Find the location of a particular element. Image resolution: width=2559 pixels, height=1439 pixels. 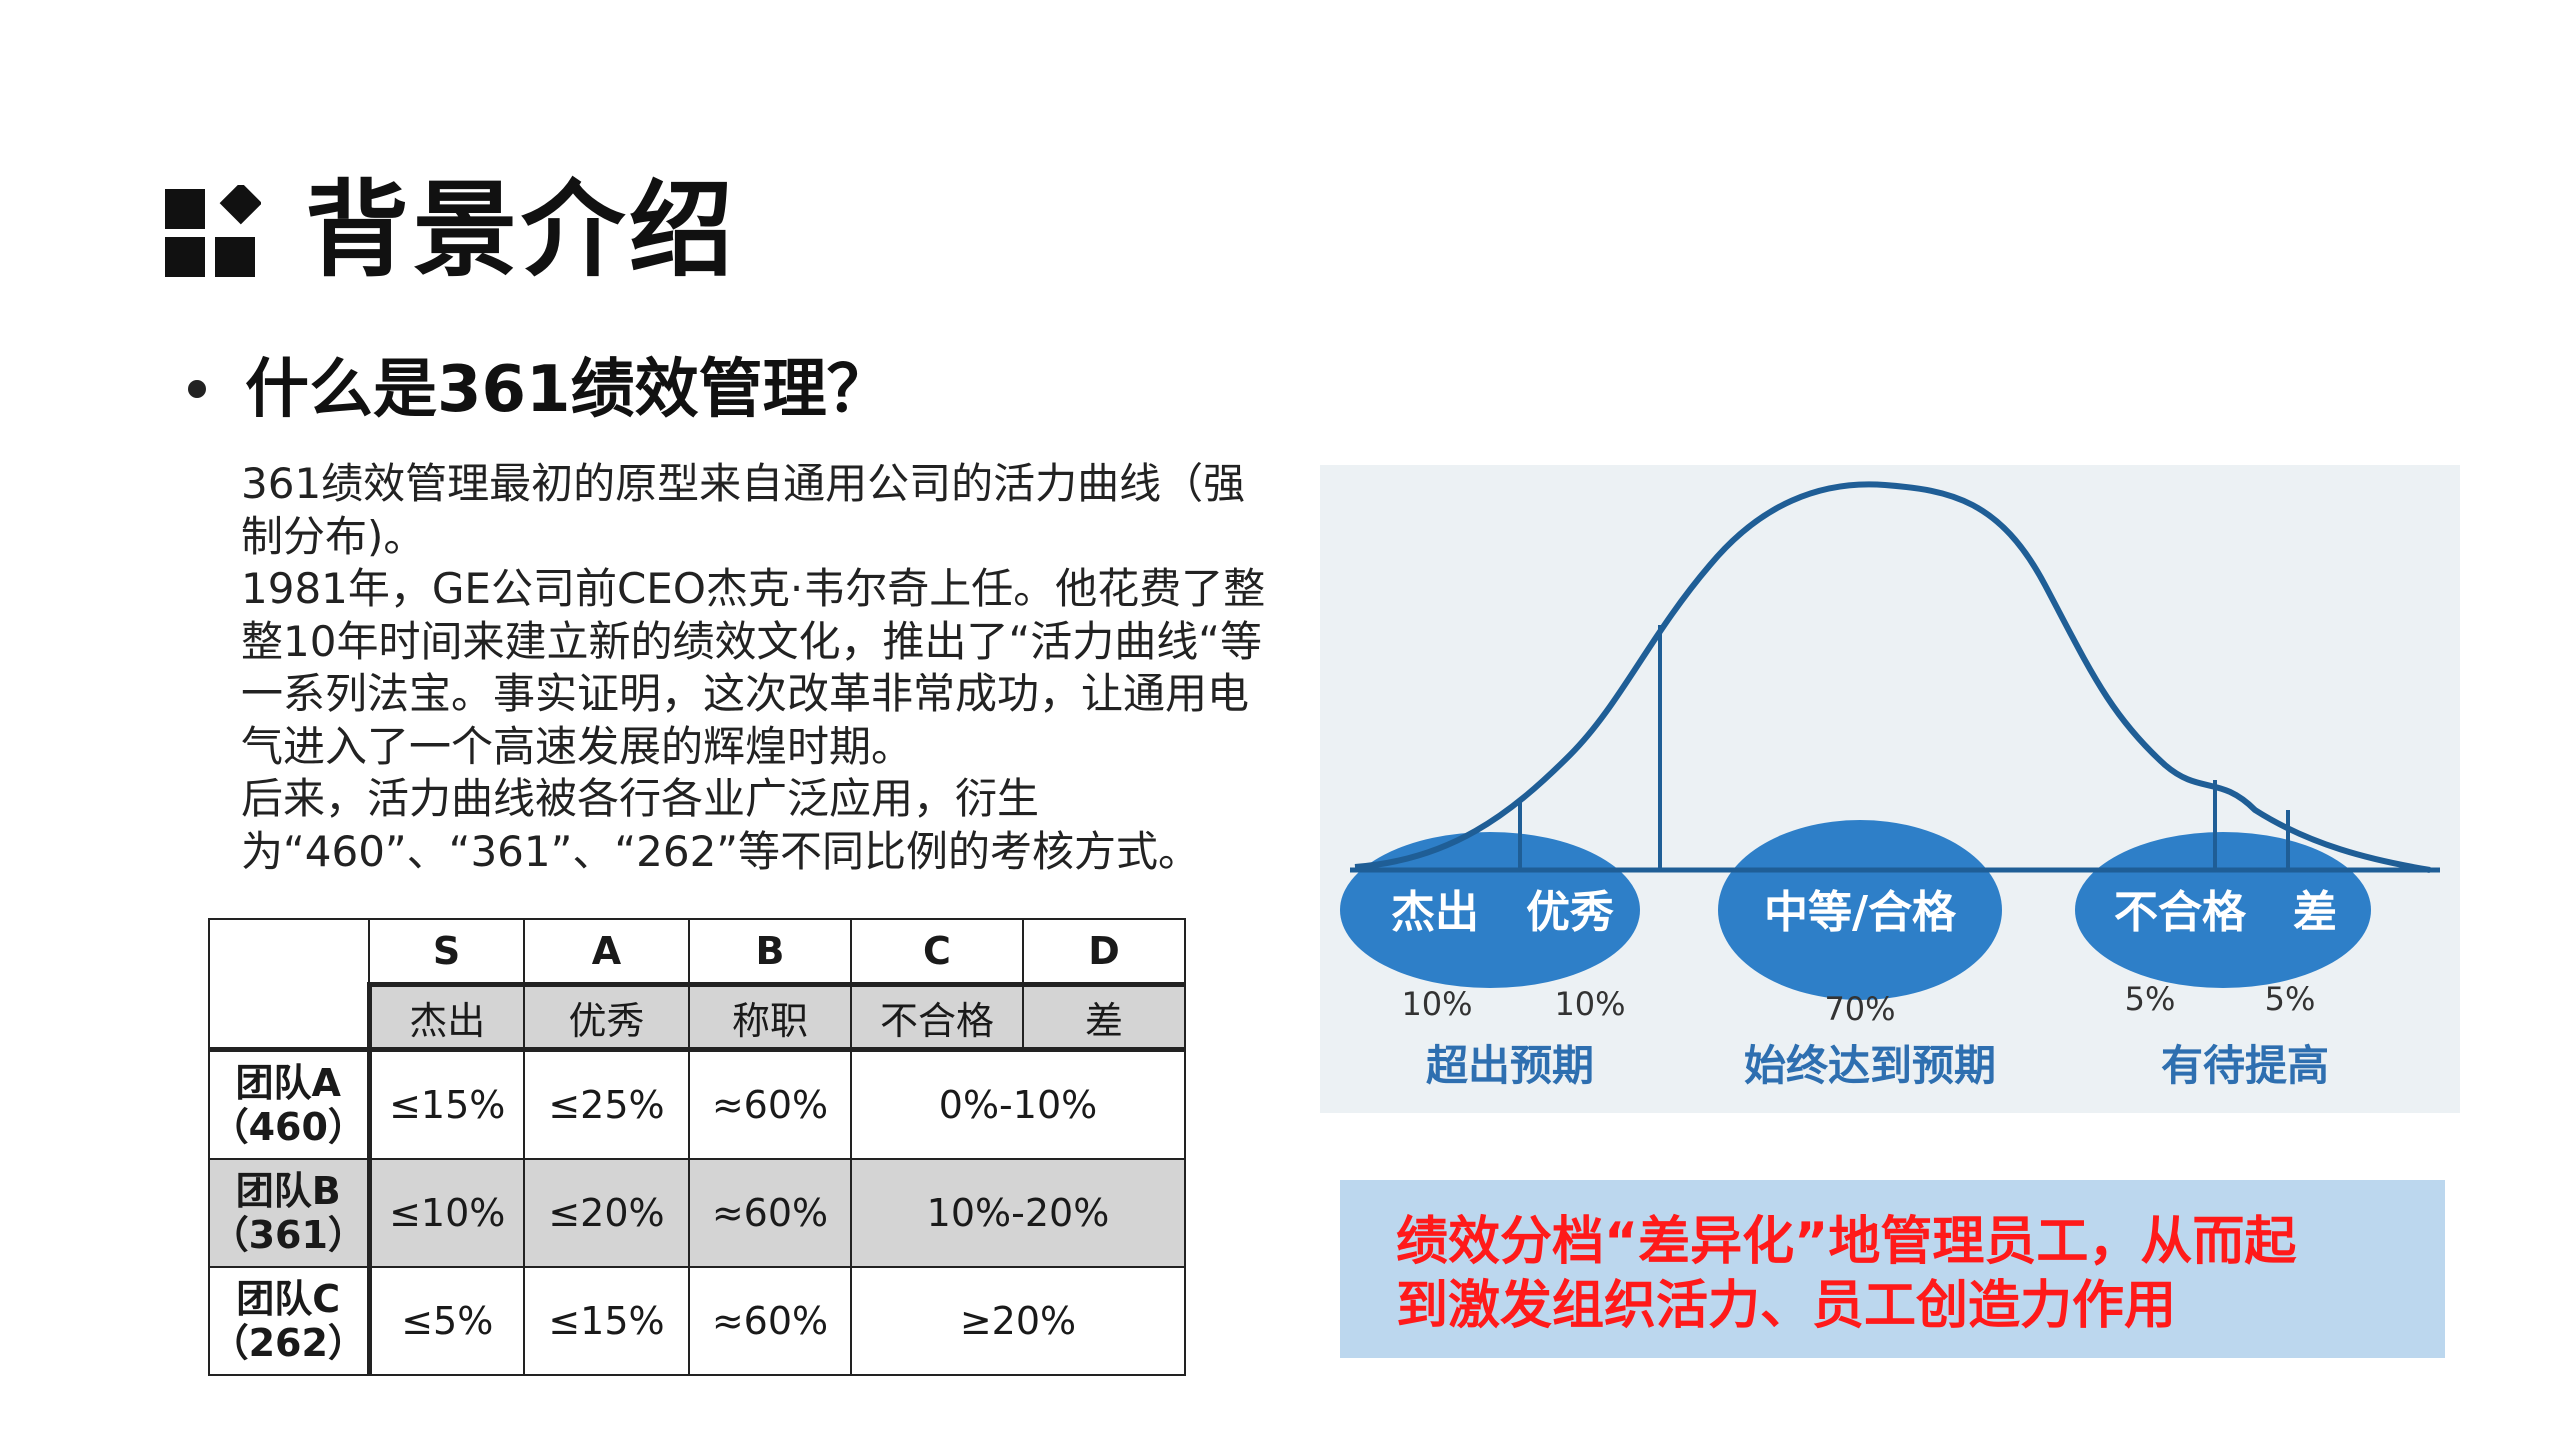

section-heading: 什么是361绩效管理？ is located at coordinates (568, 390).